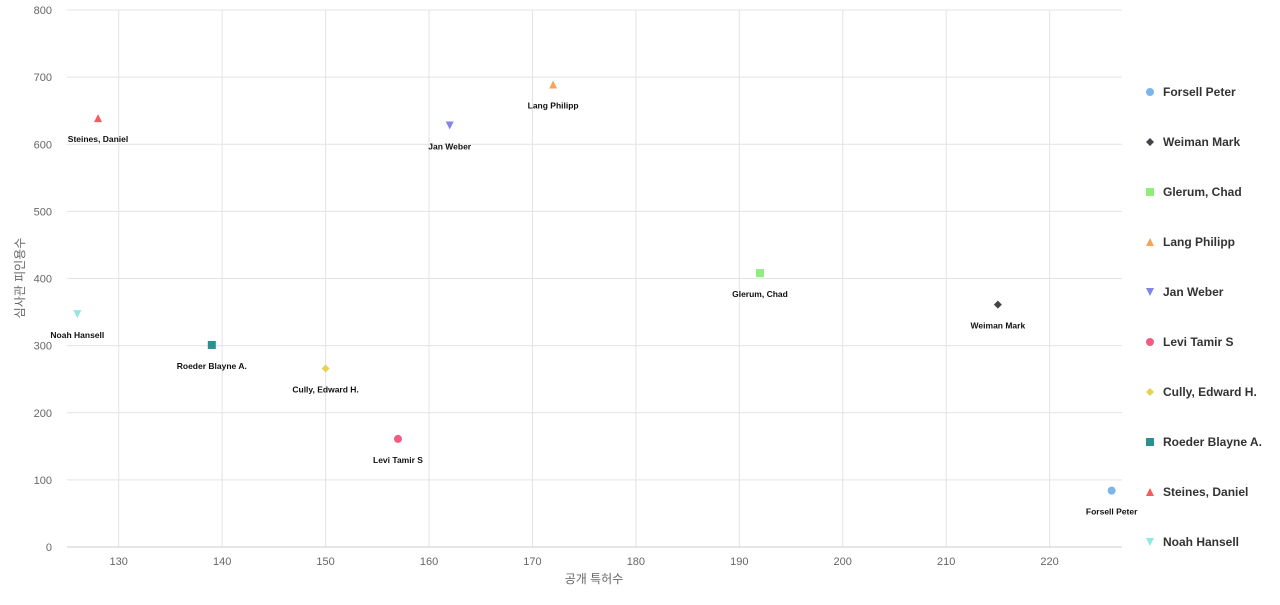  I want to click on legend-label: Lang Philipp, so click(1199, 242).